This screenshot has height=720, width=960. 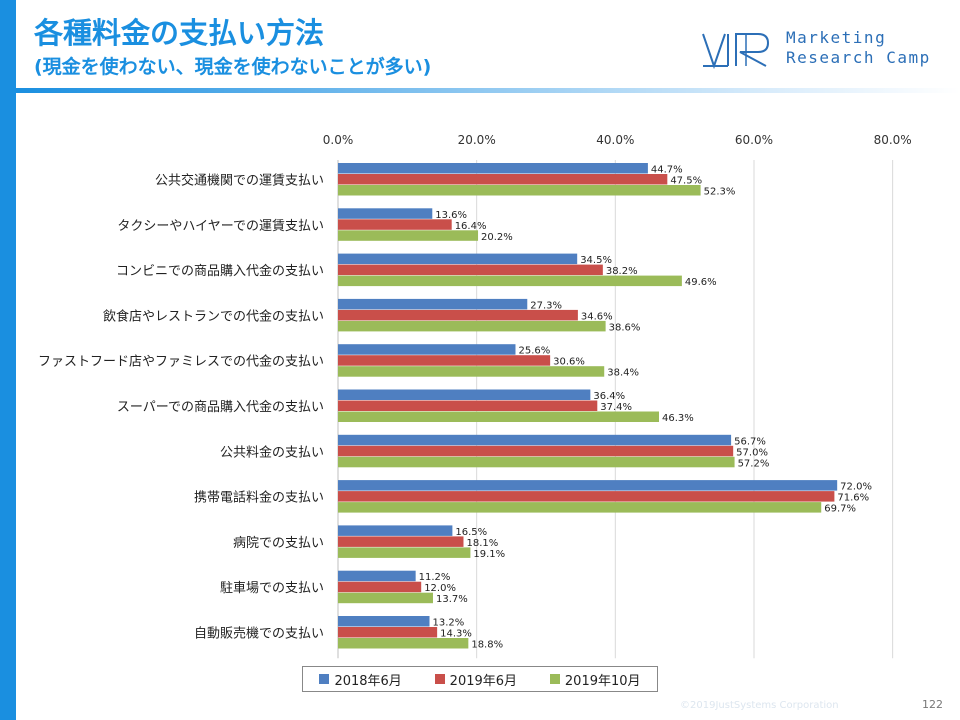 I want to click on data-label: 44.7%, so click(x=667, y=170).